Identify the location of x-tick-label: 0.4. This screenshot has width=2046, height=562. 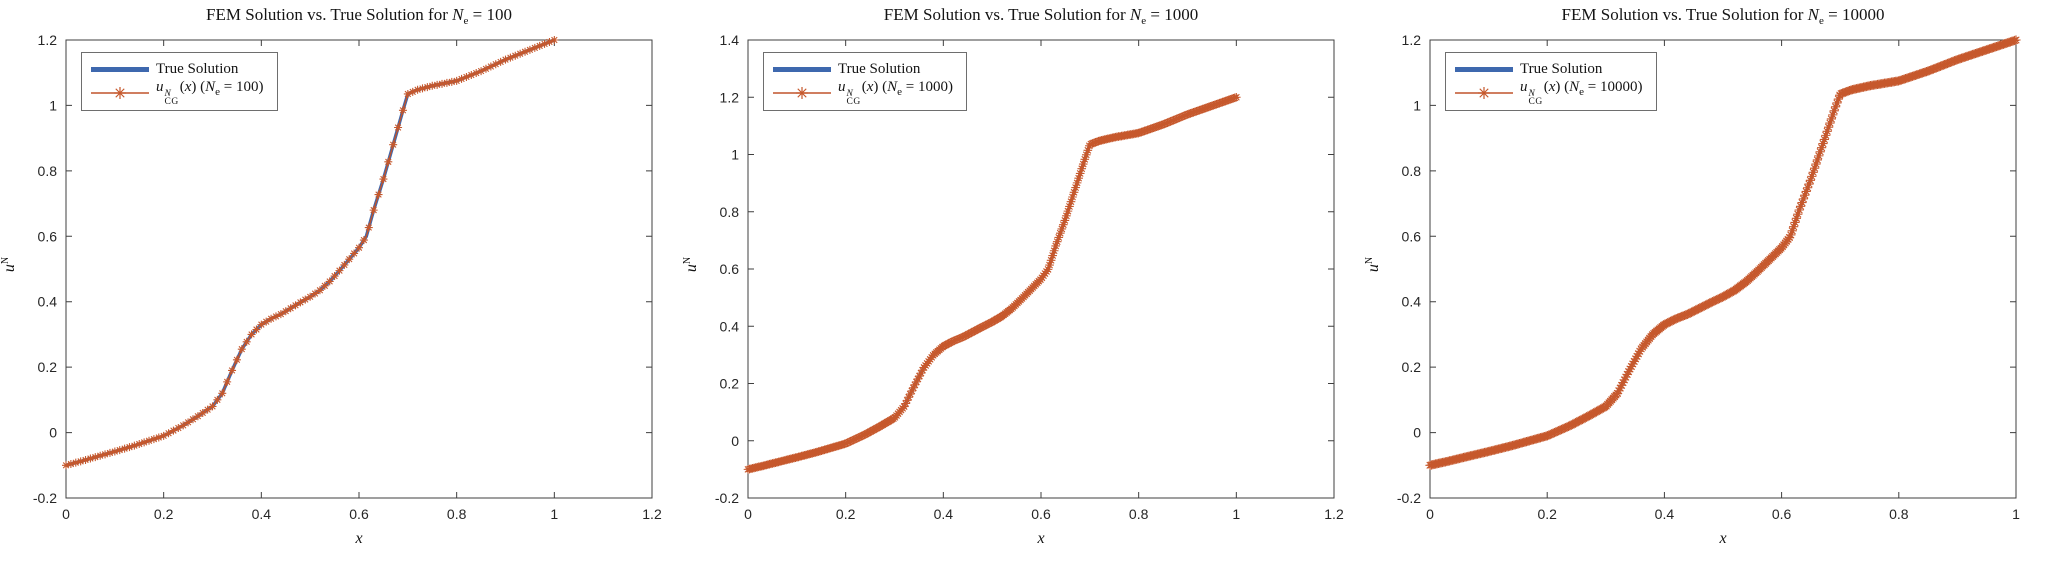
(944, 514).